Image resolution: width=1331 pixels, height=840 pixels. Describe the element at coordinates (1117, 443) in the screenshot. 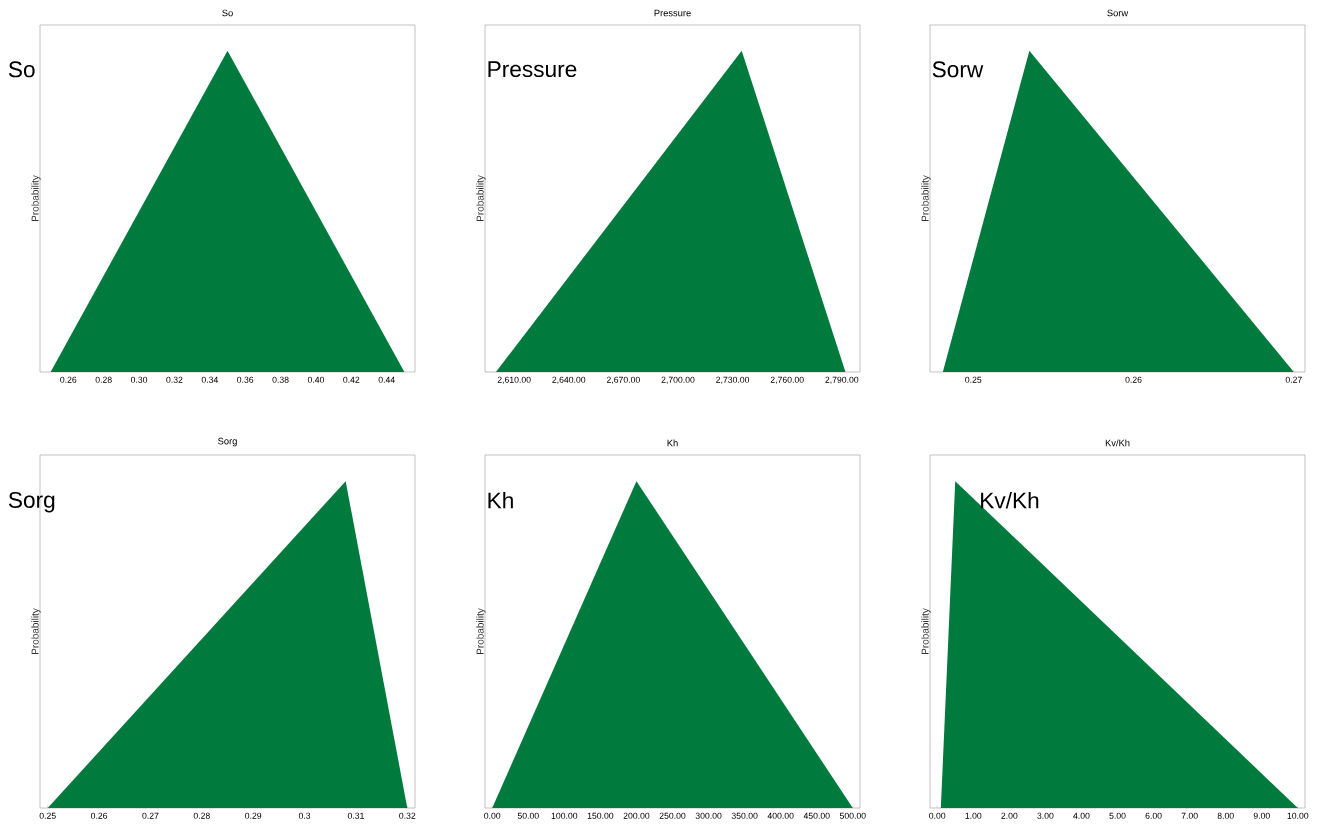

I see `chart-title: Kv/Kh` at that location.